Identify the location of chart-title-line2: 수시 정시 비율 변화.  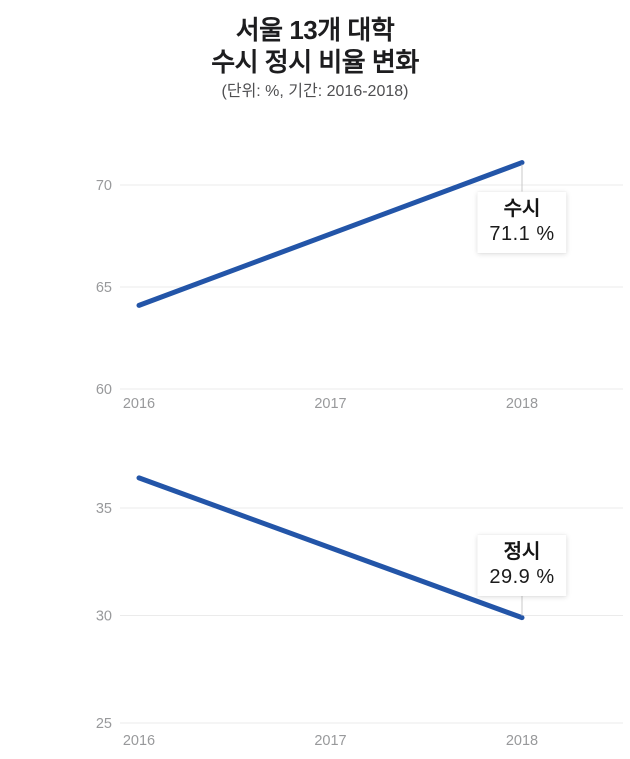
(315, 62).